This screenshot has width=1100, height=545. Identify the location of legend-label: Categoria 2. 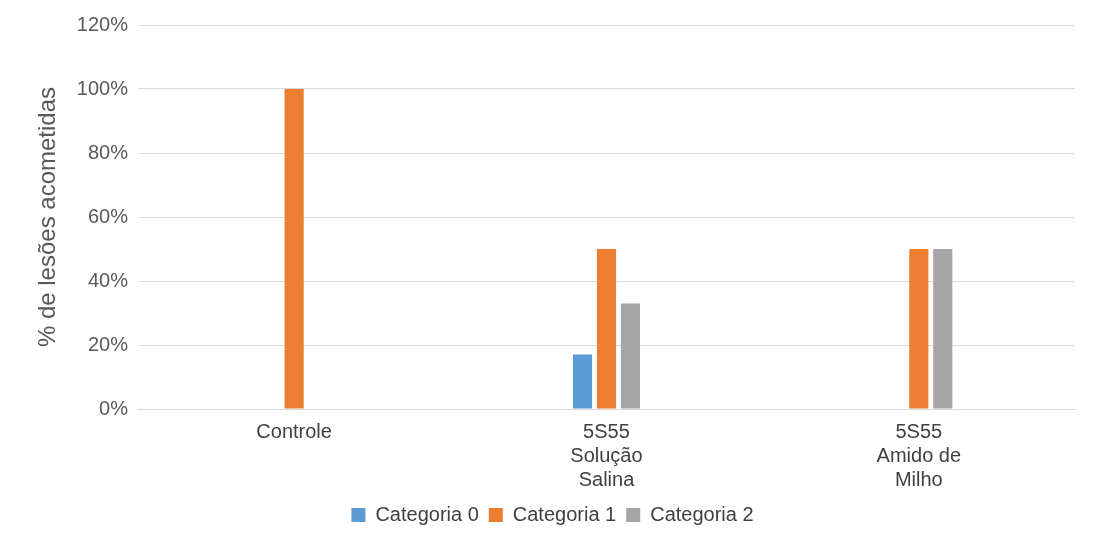
(702, 513).